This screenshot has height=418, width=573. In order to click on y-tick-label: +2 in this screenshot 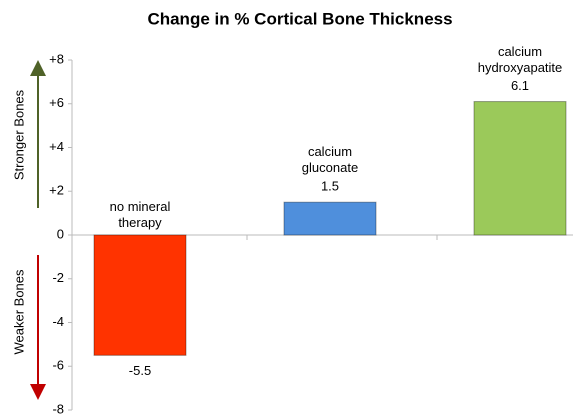, I will do `click(56, 190)`.